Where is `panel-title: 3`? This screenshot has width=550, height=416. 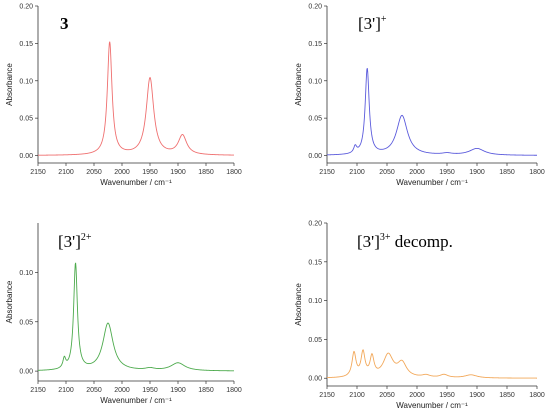 panel-title: 3 is located at coordinates (64, 23).